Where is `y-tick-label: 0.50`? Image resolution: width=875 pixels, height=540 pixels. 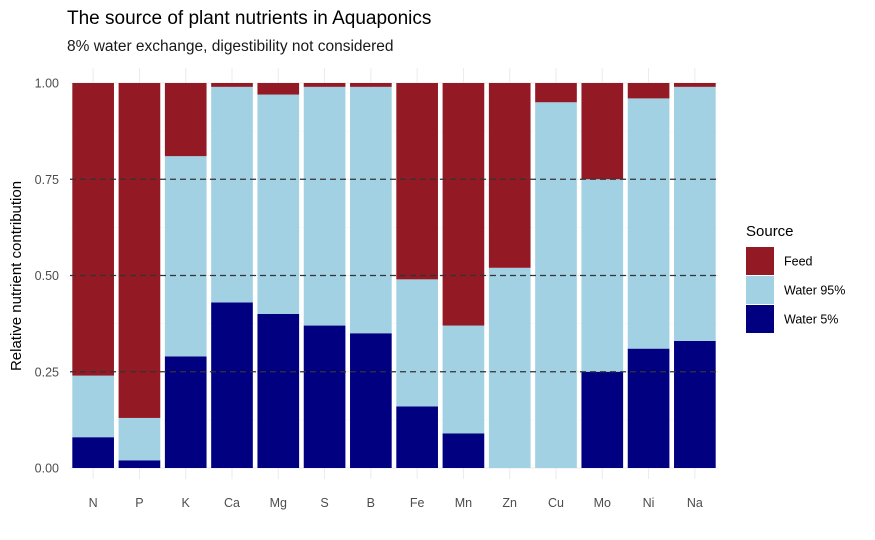 y-tick-label: 0.50 is located at coordinates (47, 276).